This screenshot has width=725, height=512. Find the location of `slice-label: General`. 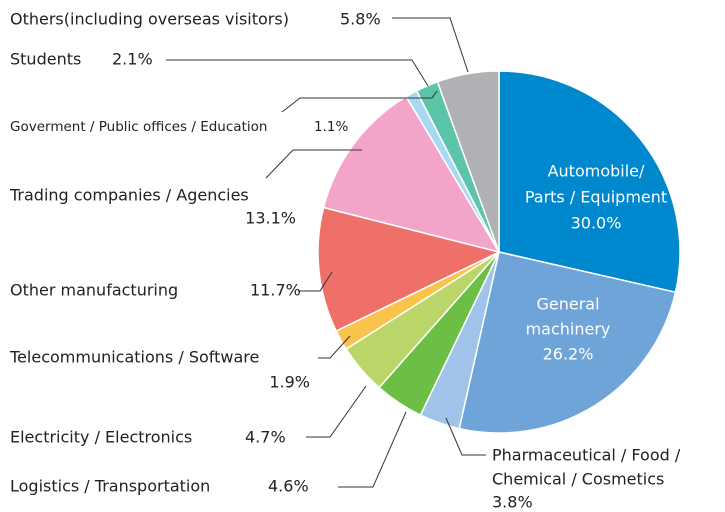

slice-label: General is located at coordinates (567, 304).